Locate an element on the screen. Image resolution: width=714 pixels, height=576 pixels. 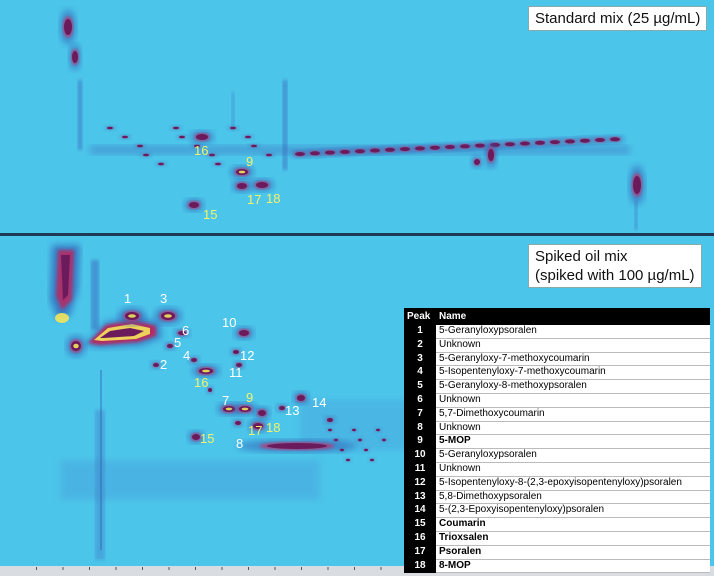
legend-peak-number: 15 is located at coordinates (420, 524).